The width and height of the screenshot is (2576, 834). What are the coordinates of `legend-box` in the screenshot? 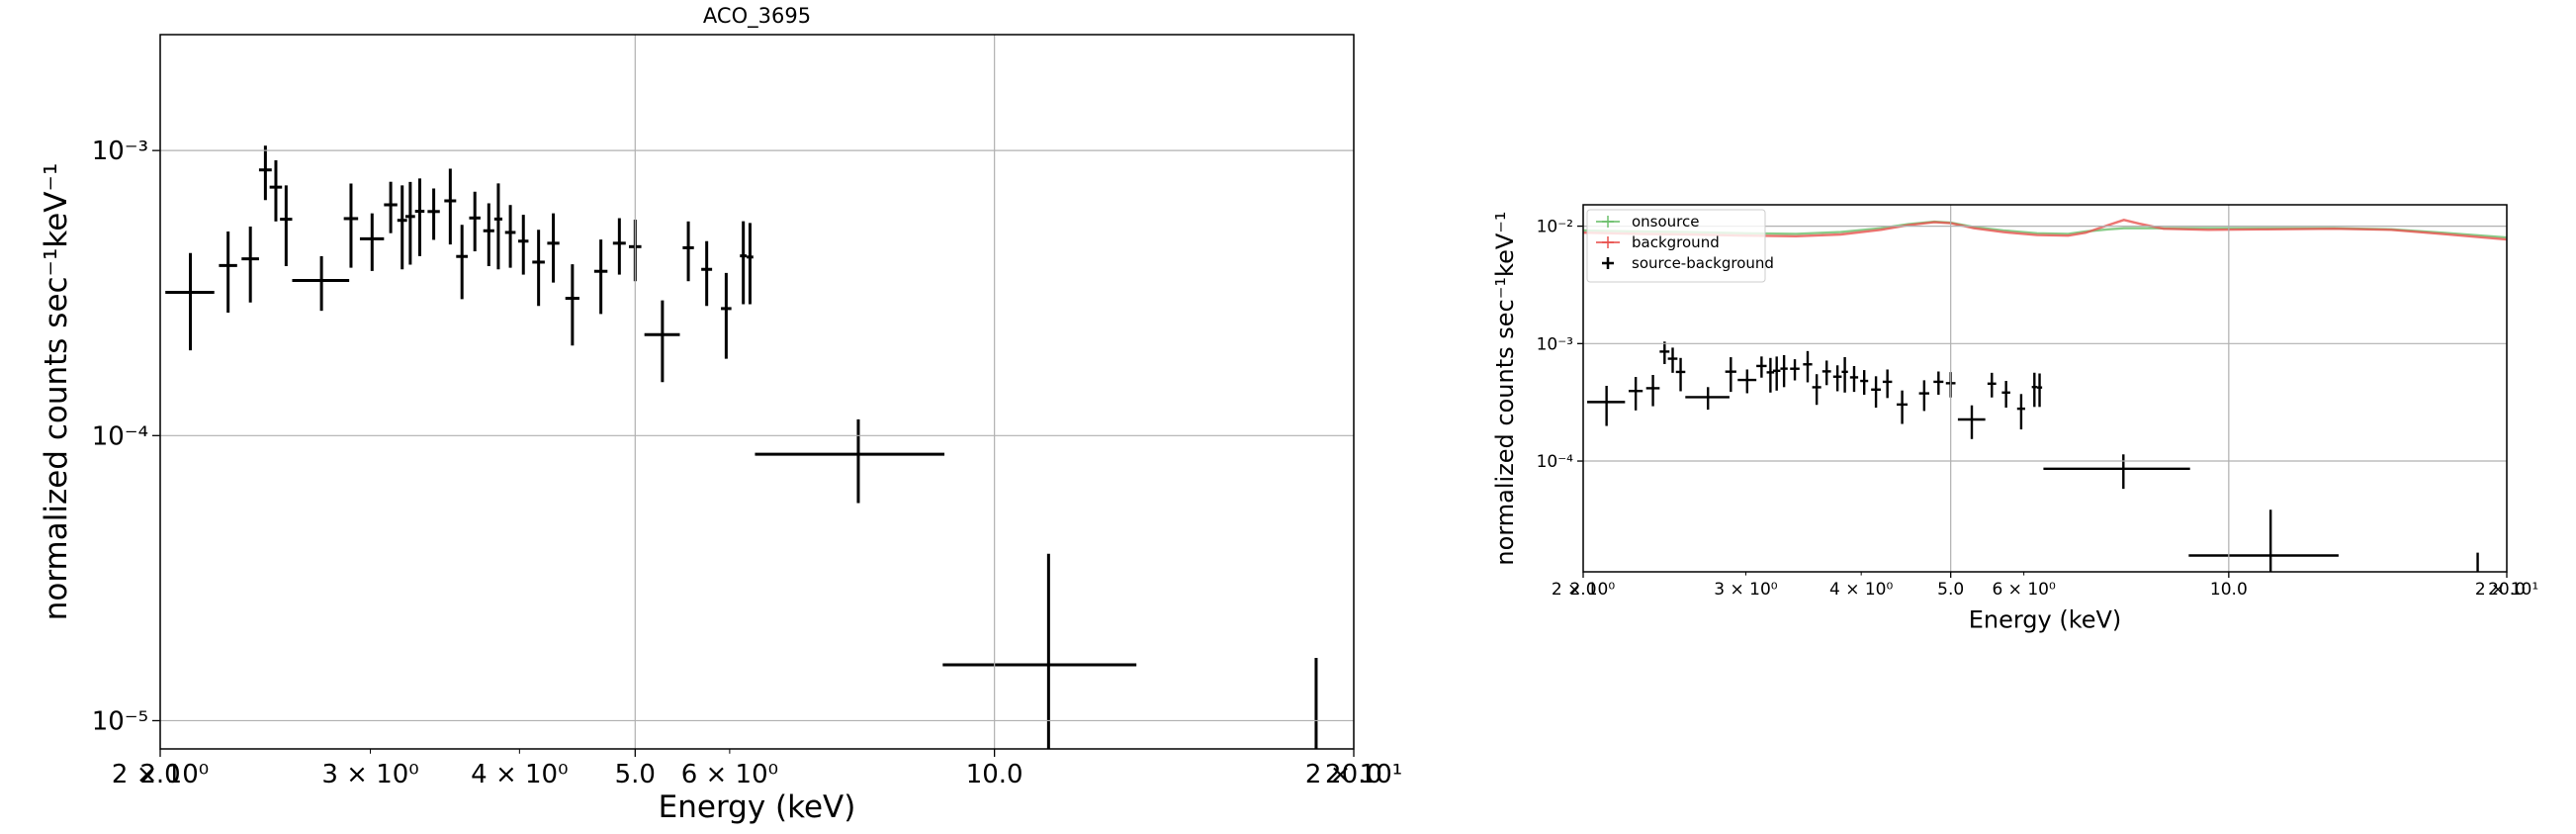 It's located at (1676, 246).